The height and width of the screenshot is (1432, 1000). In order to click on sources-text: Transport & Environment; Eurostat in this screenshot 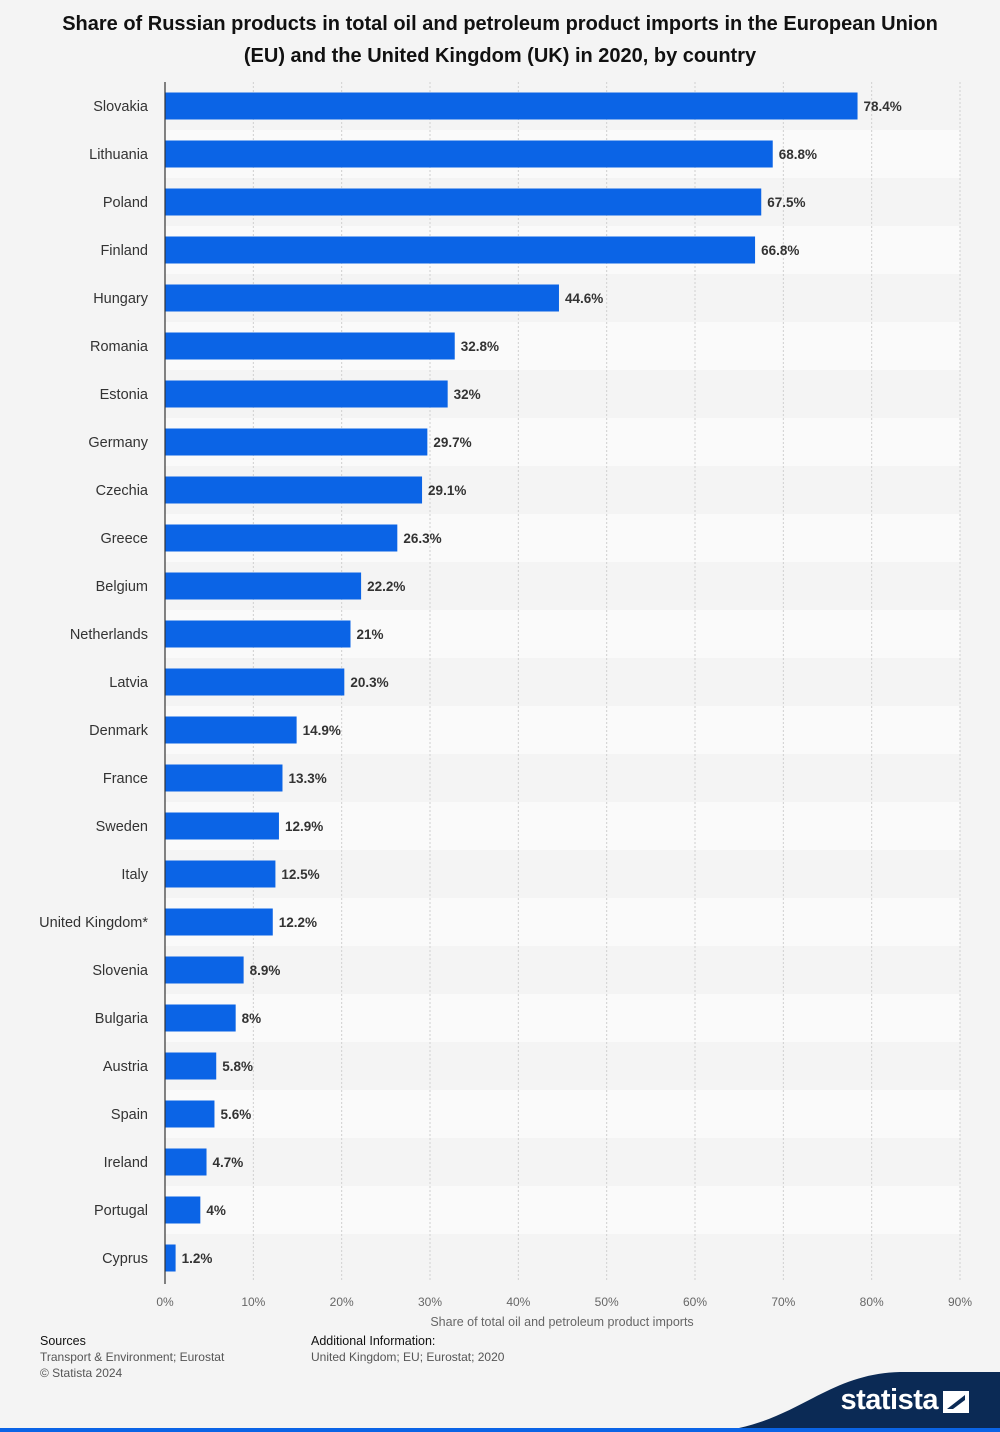, I will do `click(132, 1357)`.